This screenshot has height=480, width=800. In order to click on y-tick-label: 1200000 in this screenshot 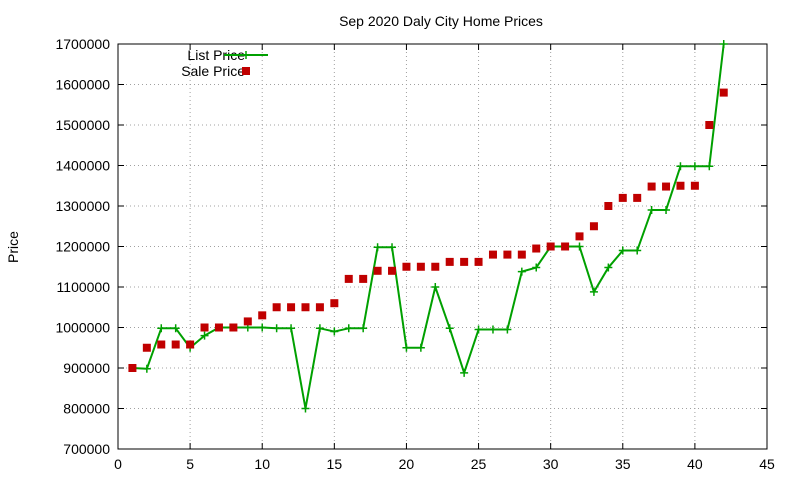, I will do `click(82, 247)`.